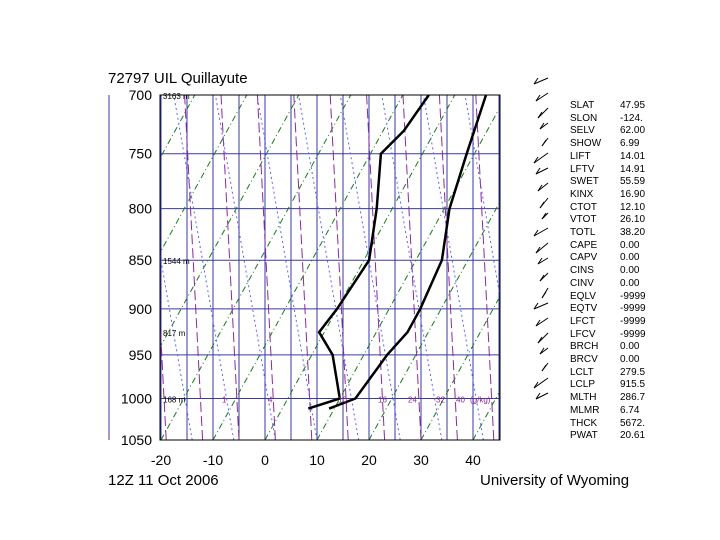  Describe the element at coordinates (174, 333) in the screenshot. I see `height-label: 817 m` at that location.